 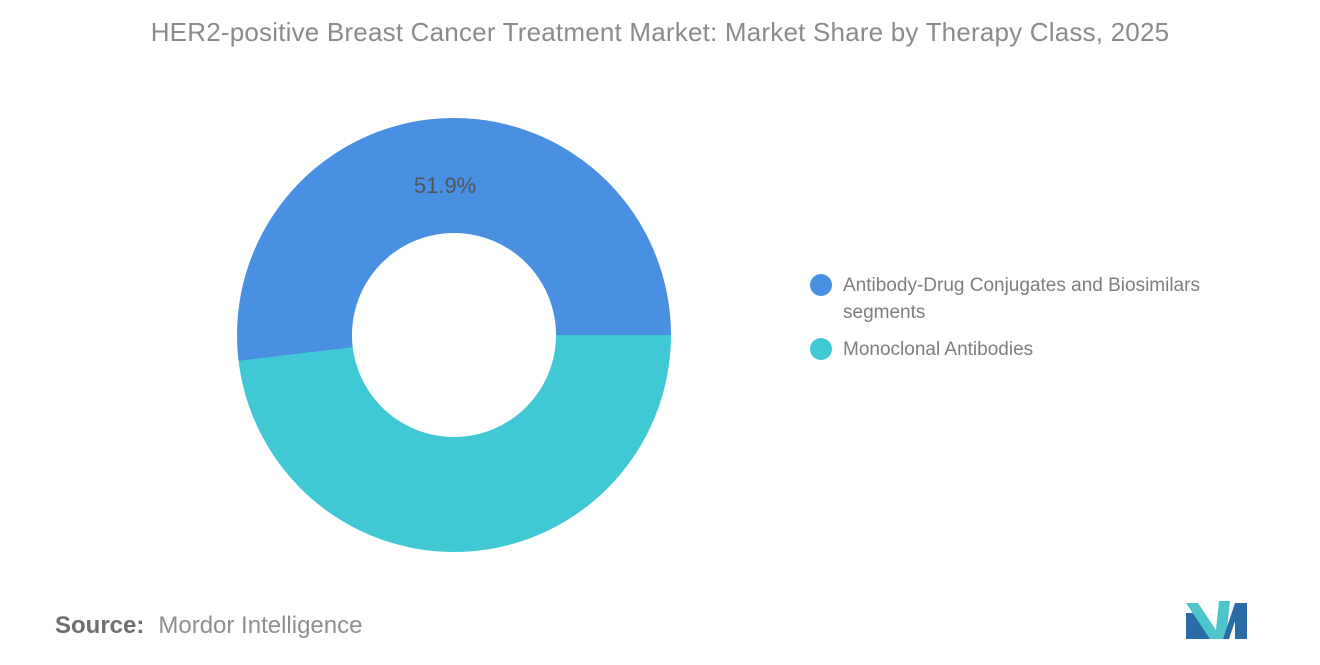 I want to click on source-label: Source:, so click(x=100, y=625).